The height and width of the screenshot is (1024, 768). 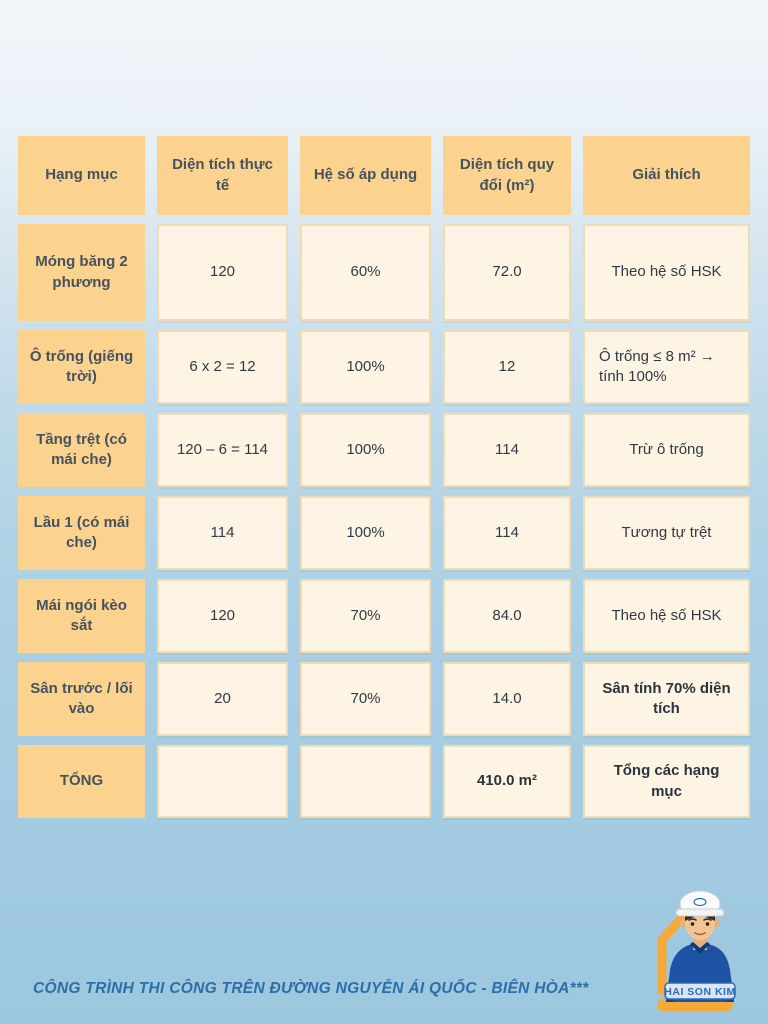 What do you see at coordinates (507, 367) in the screenshot?
I see `converted-cell: 12` at bounding box center [507, 367].